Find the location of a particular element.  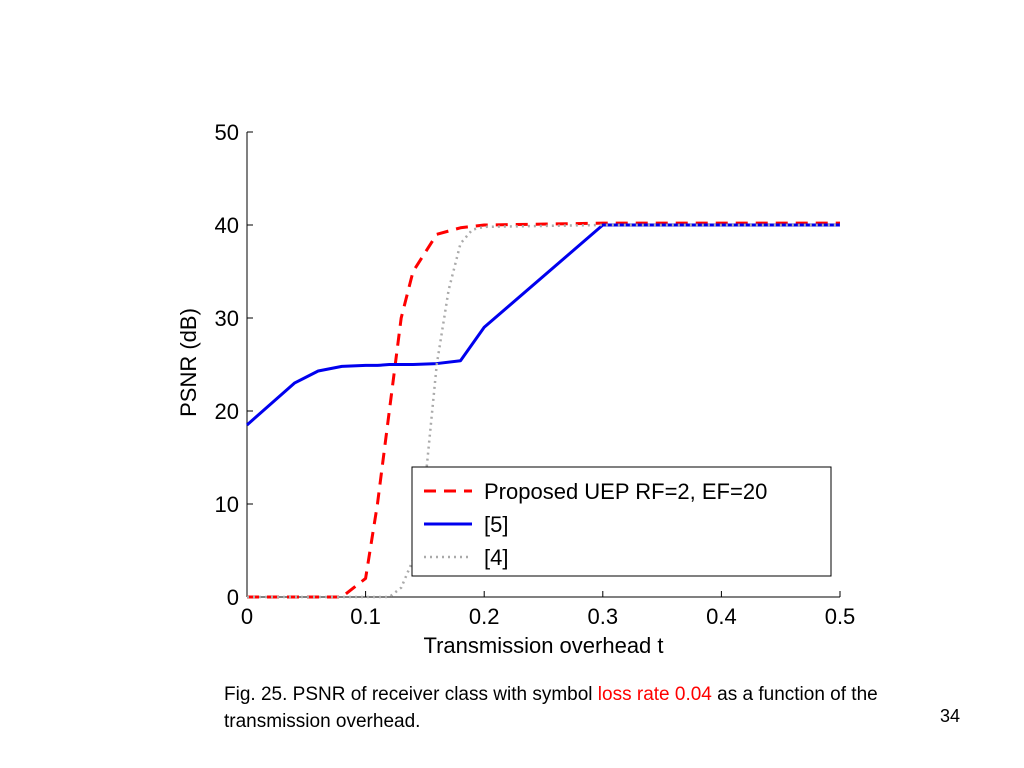

x-tick-label: 0 is located at coordinates (247, 616).